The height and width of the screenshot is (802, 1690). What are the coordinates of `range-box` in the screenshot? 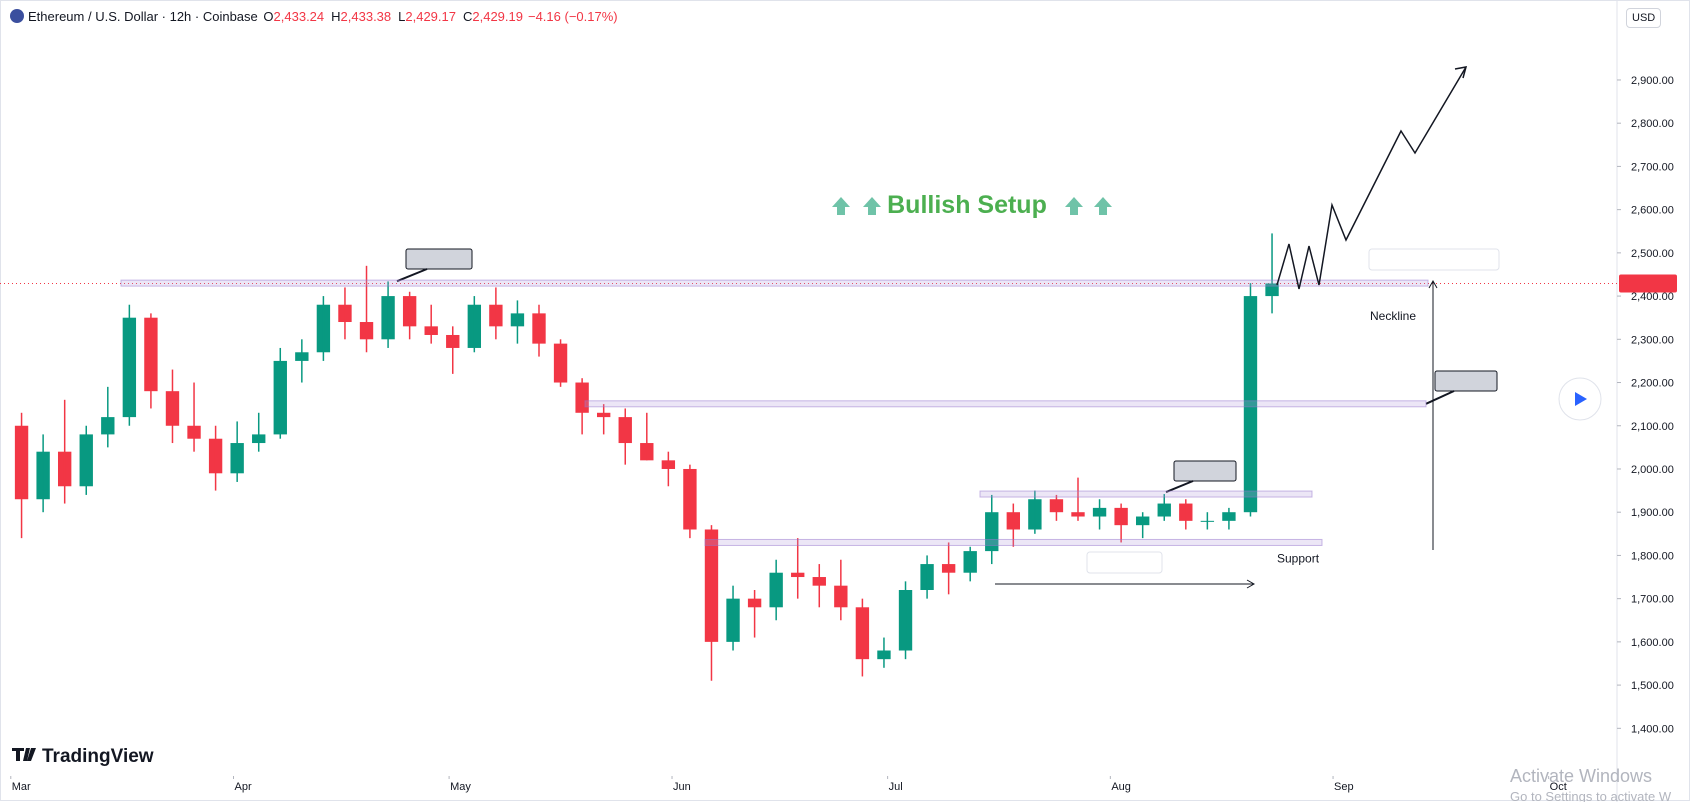 It's located at (1124, 562).